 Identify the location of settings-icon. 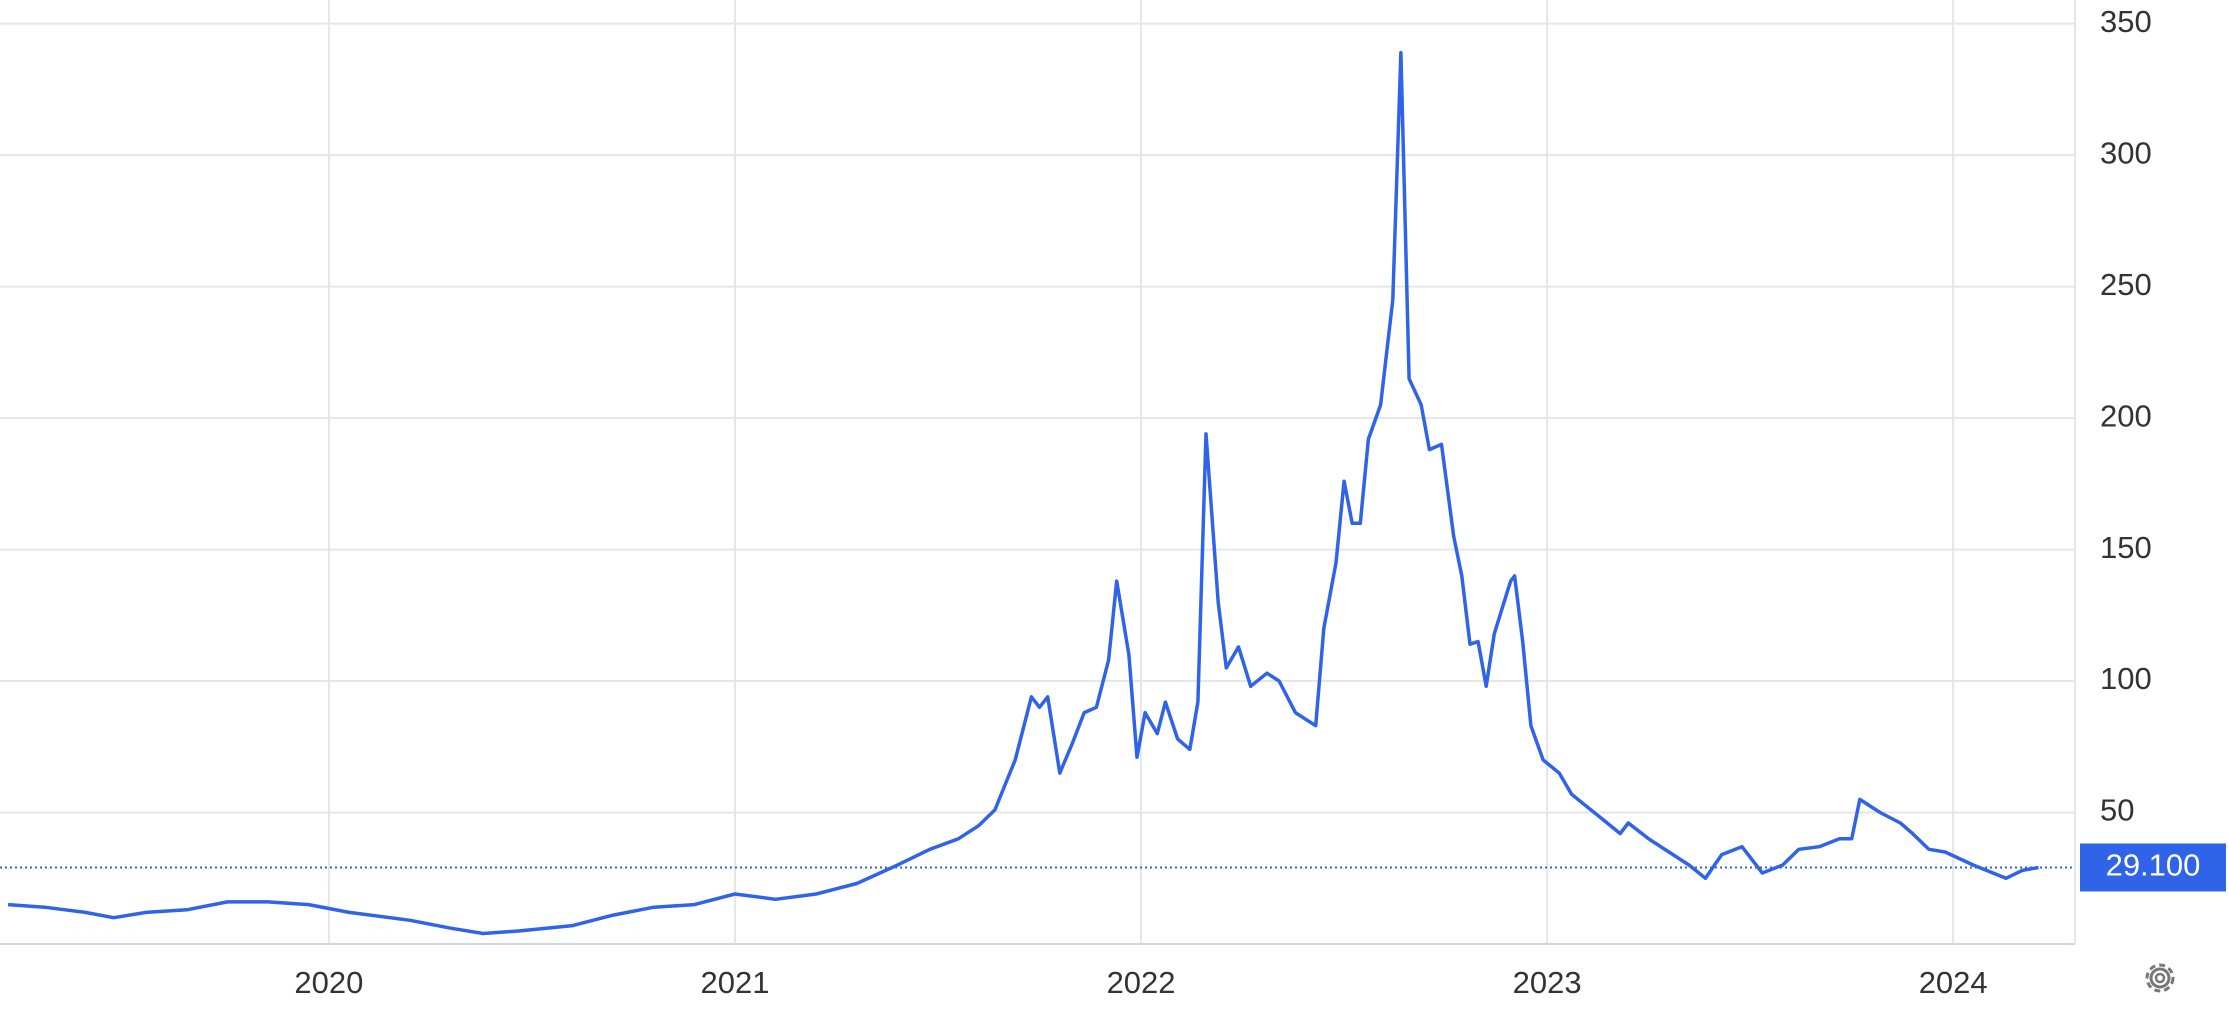
(2160, 978).